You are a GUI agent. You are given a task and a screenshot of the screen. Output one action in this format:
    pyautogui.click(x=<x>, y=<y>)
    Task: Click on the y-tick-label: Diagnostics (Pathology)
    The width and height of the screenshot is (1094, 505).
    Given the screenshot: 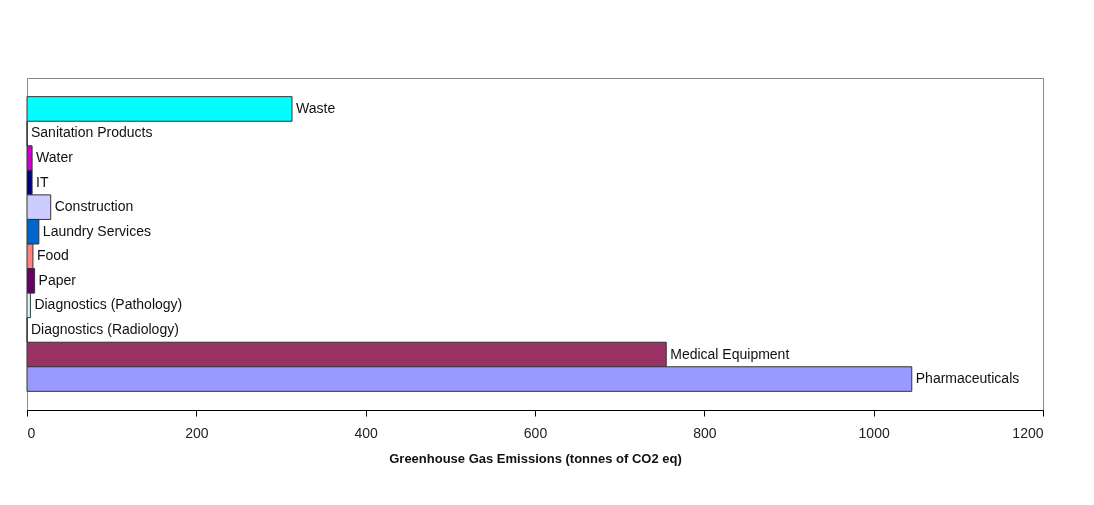 What is the action you would take?
    pyautogui.click(x=108, y=304)
    